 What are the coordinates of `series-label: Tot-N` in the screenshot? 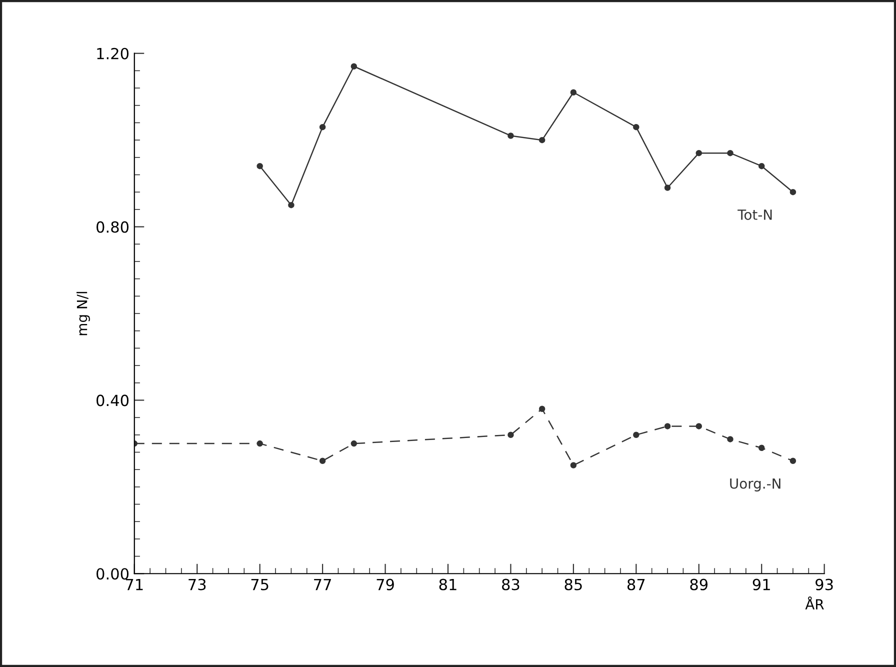 It's located at (755, 215).